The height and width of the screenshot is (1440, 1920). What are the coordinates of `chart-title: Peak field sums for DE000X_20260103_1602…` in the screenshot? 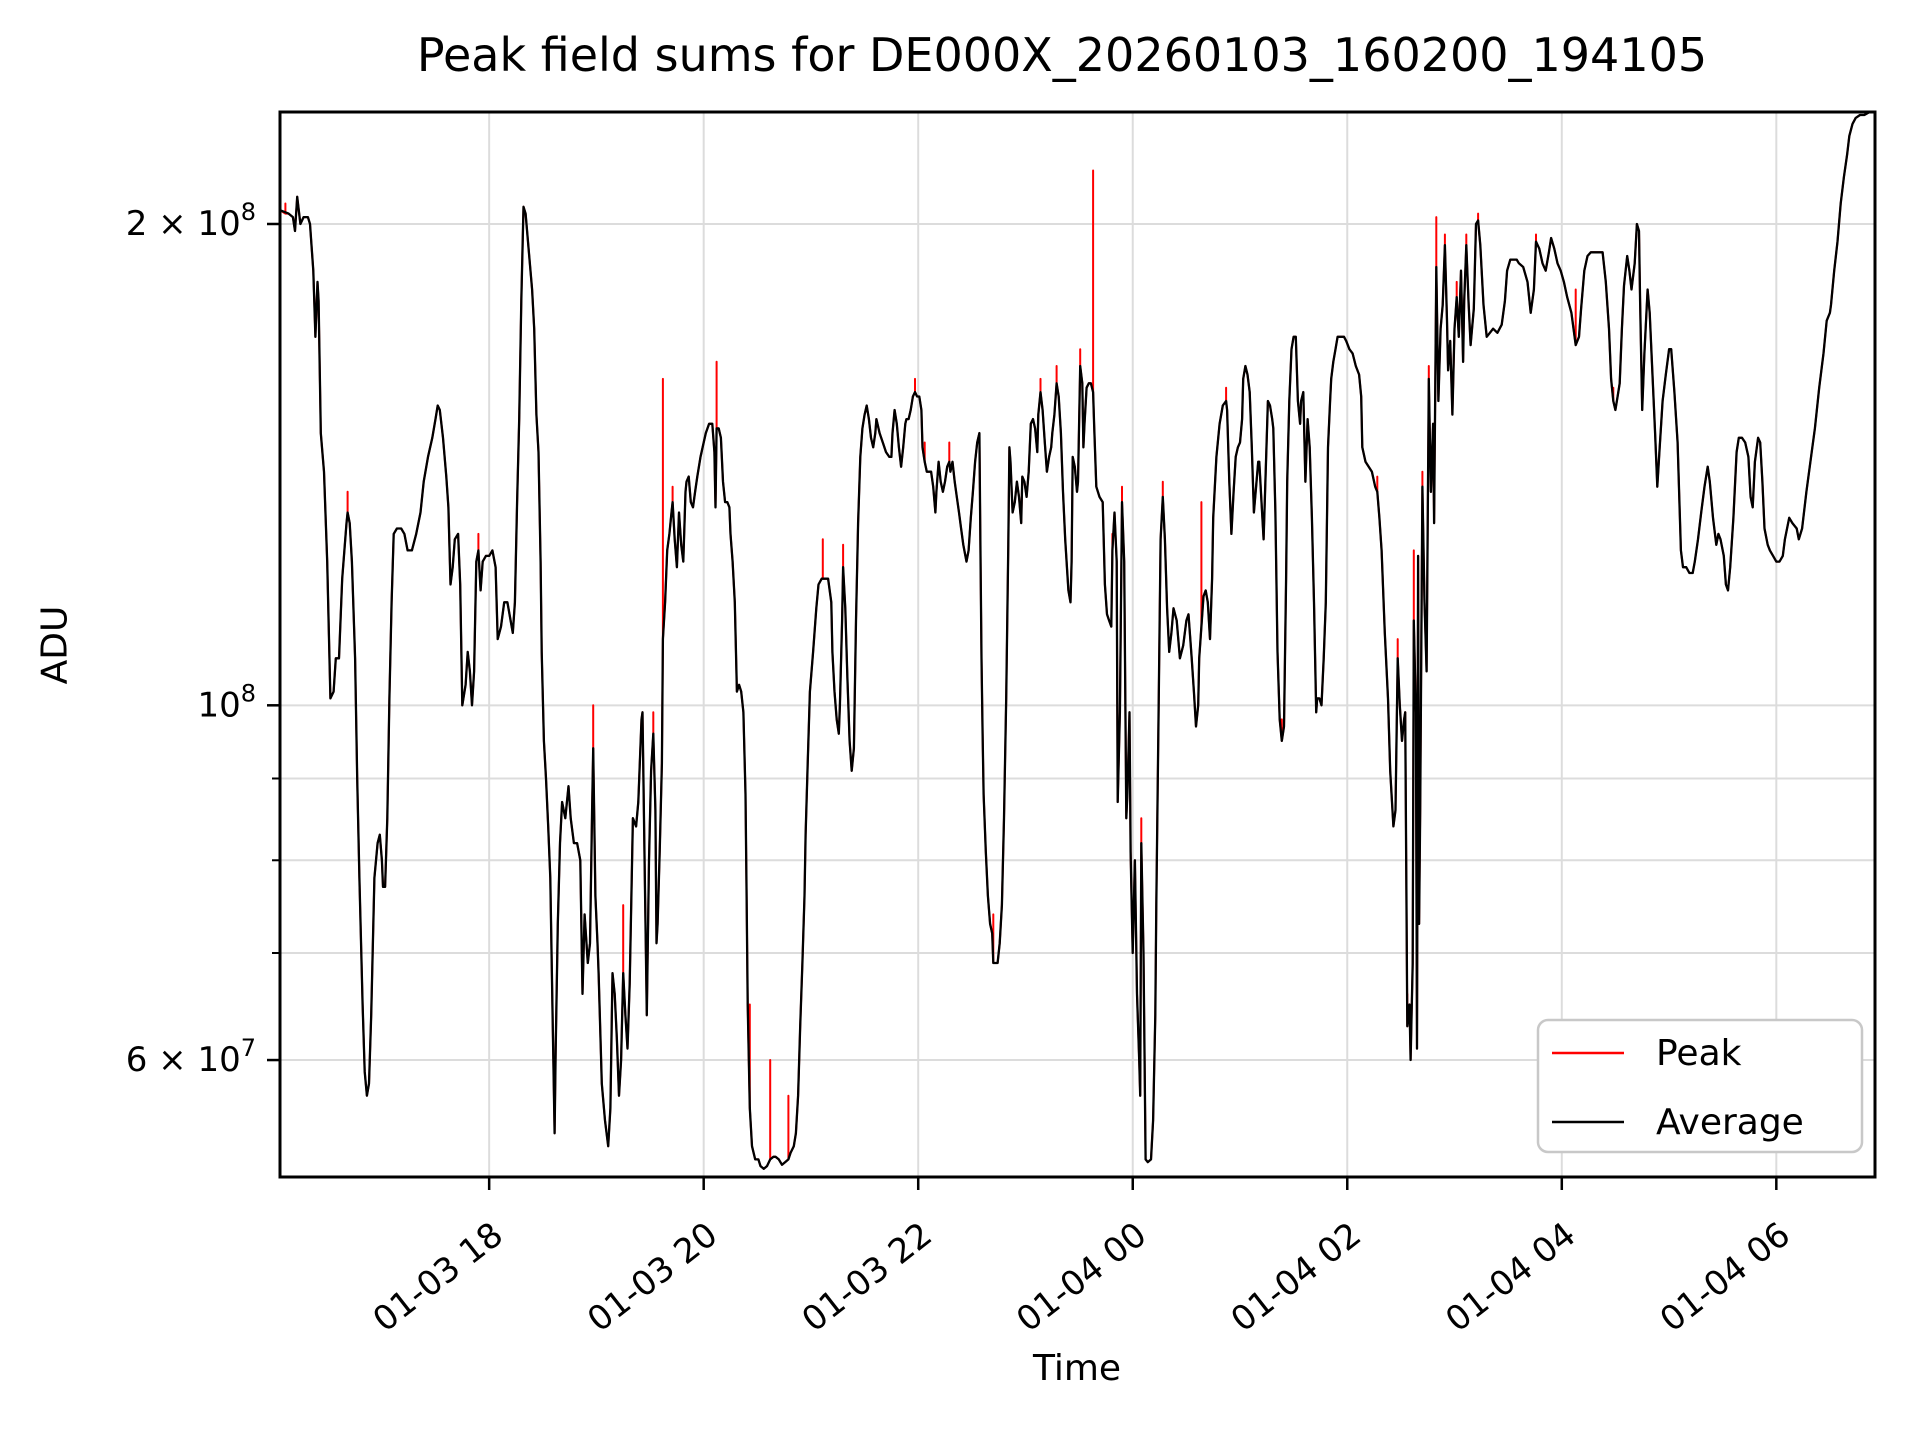 It's located at (1062, 55).